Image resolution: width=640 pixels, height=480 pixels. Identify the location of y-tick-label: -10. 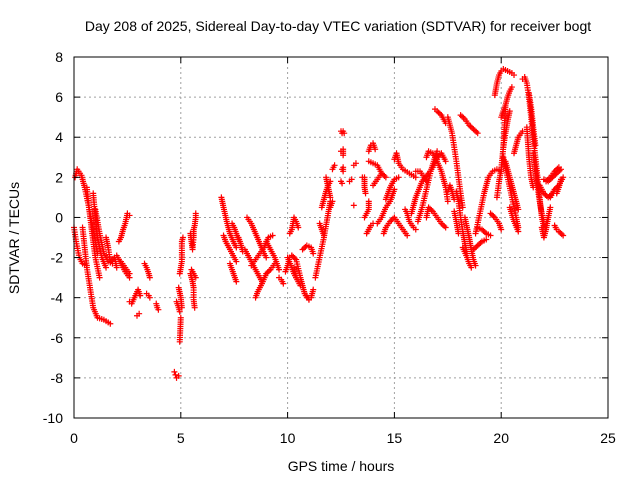
(53, 418).